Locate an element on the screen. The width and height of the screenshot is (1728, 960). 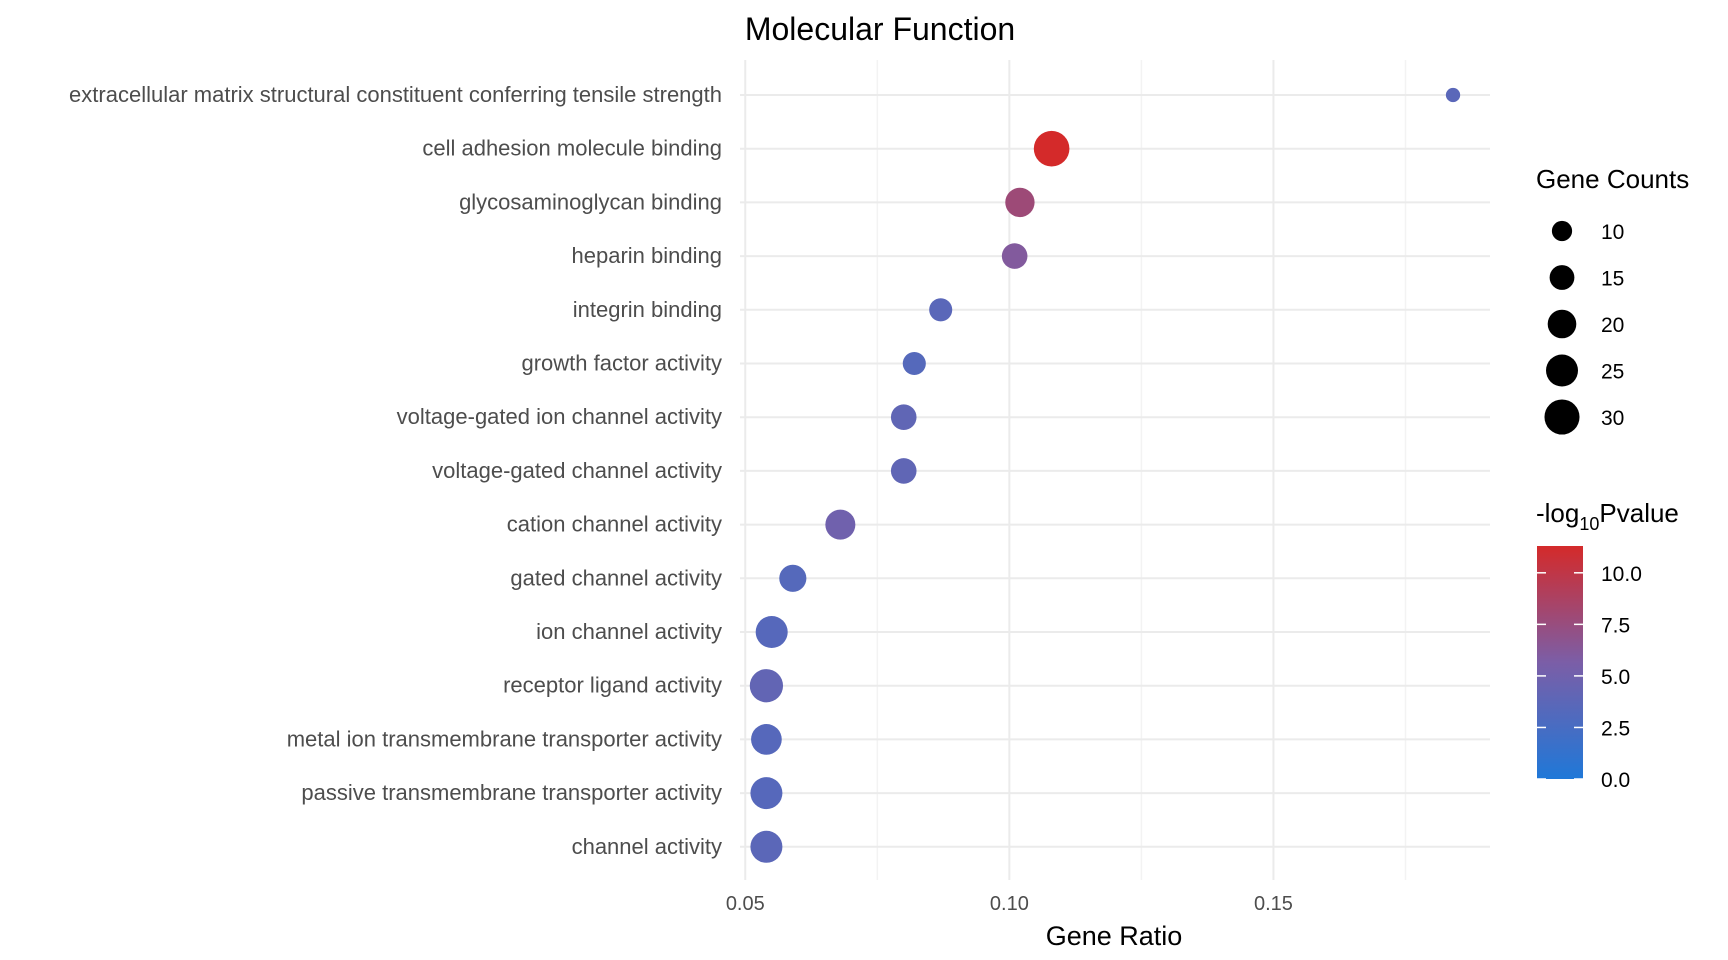
category-label: voltage-gated ion channel activity is located at coordinates (559, 416).